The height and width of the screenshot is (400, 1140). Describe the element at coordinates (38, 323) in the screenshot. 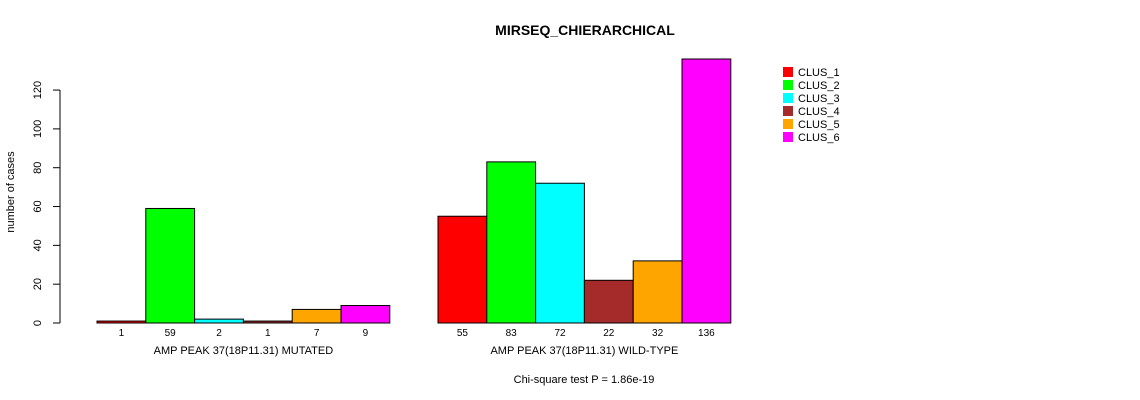

I see `y-tick-label: 0` at that location.